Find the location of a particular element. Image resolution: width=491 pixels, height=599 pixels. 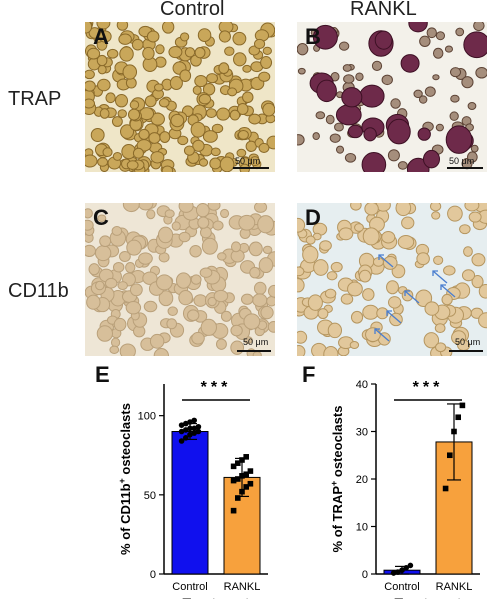

bar-control is located at coordinates (190, 503).